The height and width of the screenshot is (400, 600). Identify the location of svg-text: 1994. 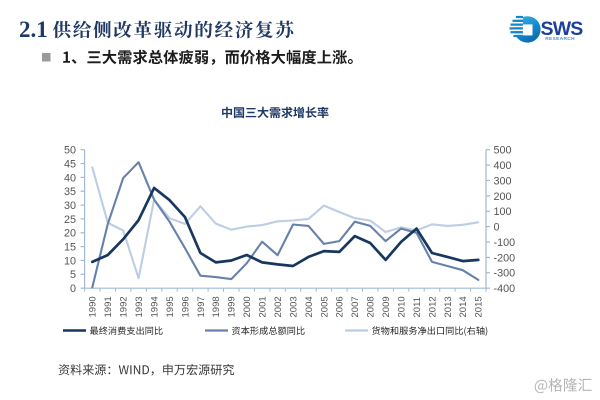
(155, 306).